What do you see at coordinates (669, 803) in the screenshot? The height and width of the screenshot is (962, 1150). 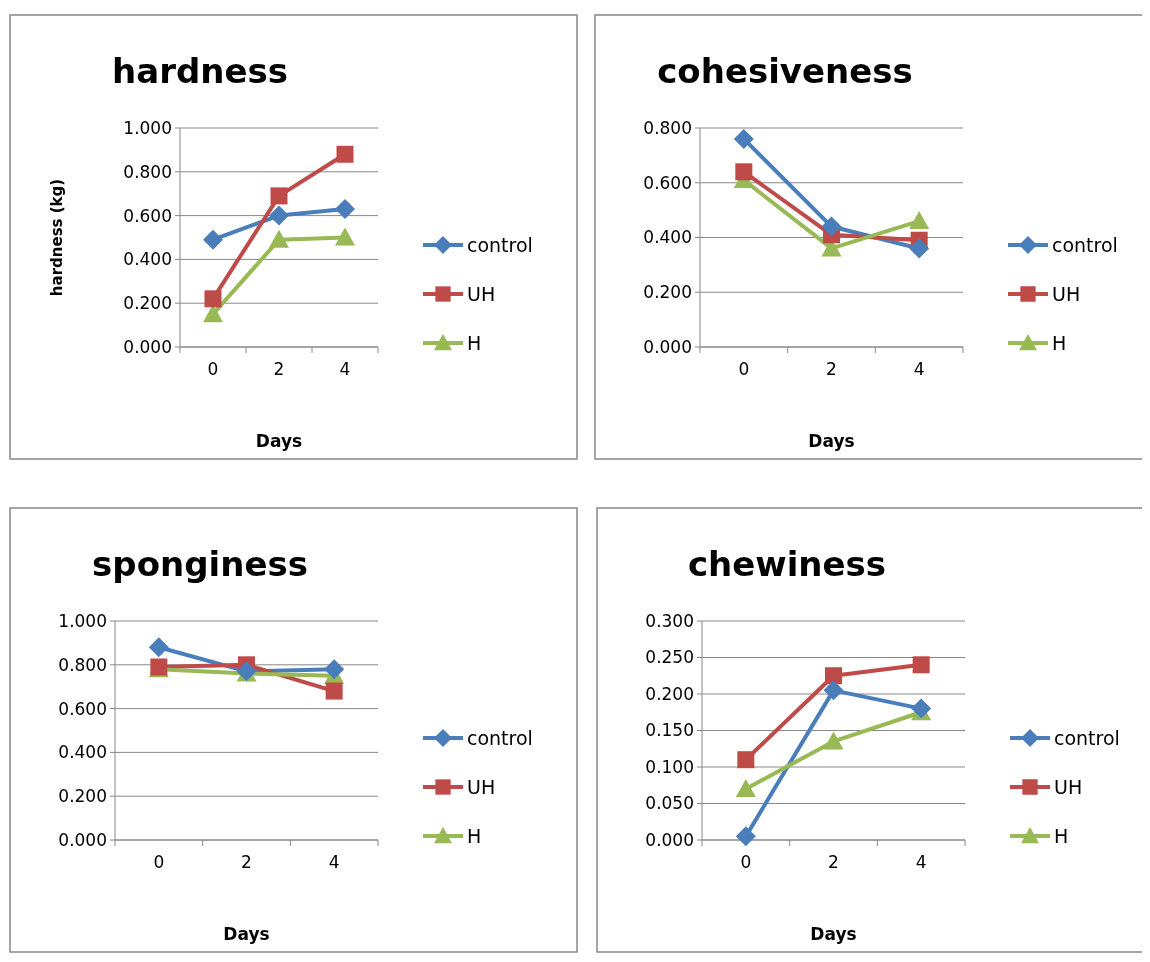 I see `y-tick-label: 0.050` at bounding box center [669, 803].